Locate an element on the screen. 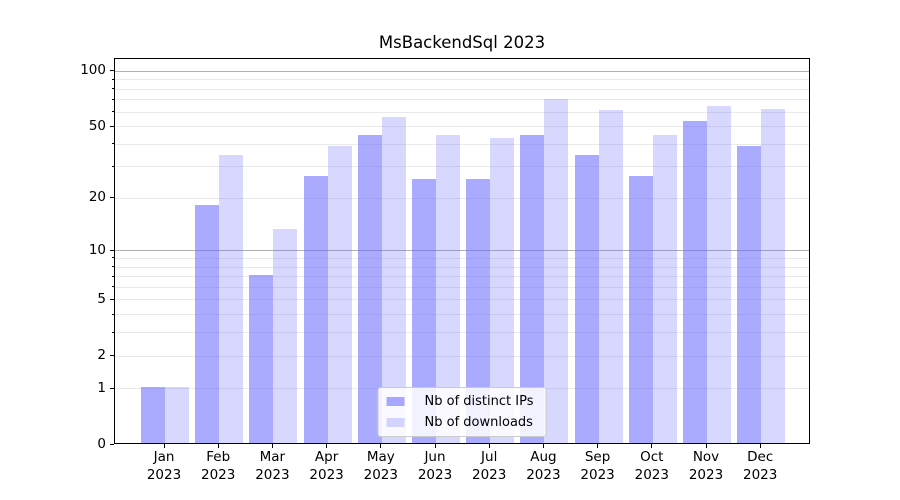 The width and height of the screenshot is (900, 500). x-tick-label-apr: Apr 2023 is located at coordinates (326, 466).